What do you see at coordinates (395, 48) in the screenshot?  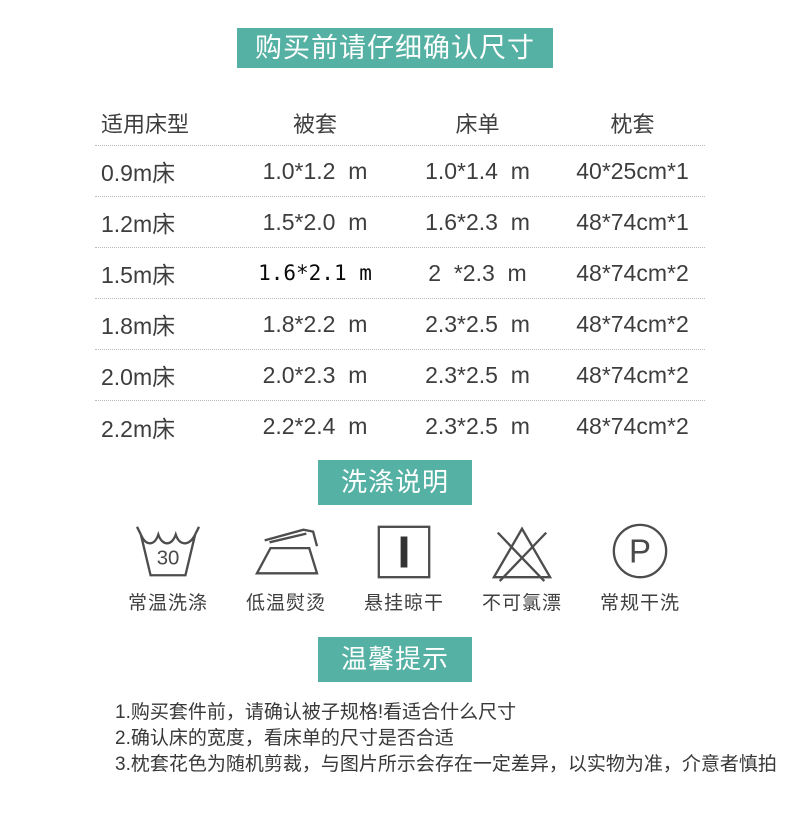 I see `page-title-banner: 购买前请仔细确认尺寸` at bounding box center [395, 48].